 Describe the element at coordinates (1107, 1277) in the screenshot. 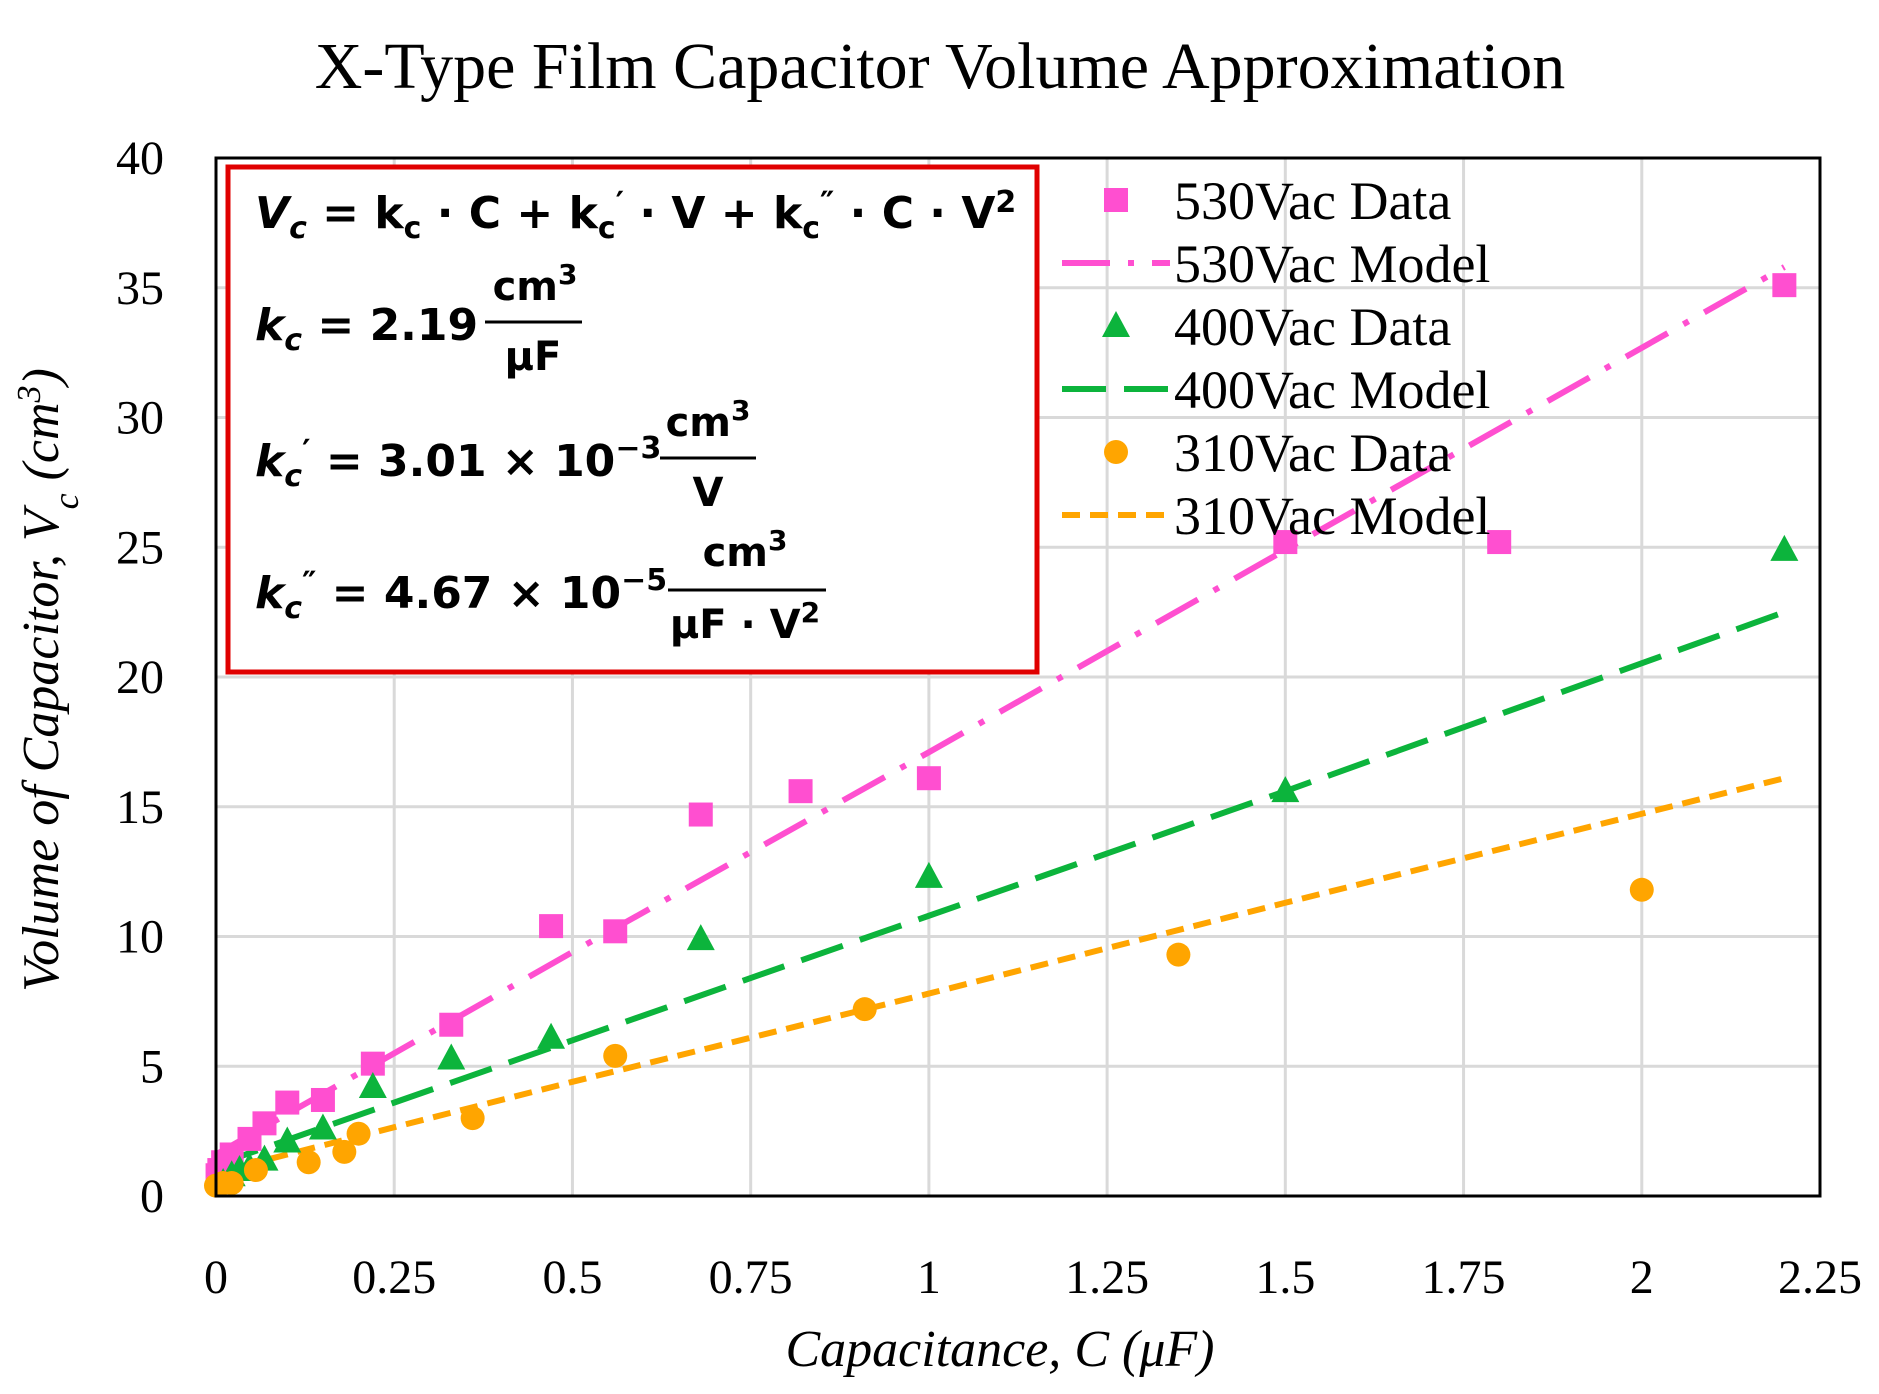

I see `x-tick-label: 1.25` at that location.